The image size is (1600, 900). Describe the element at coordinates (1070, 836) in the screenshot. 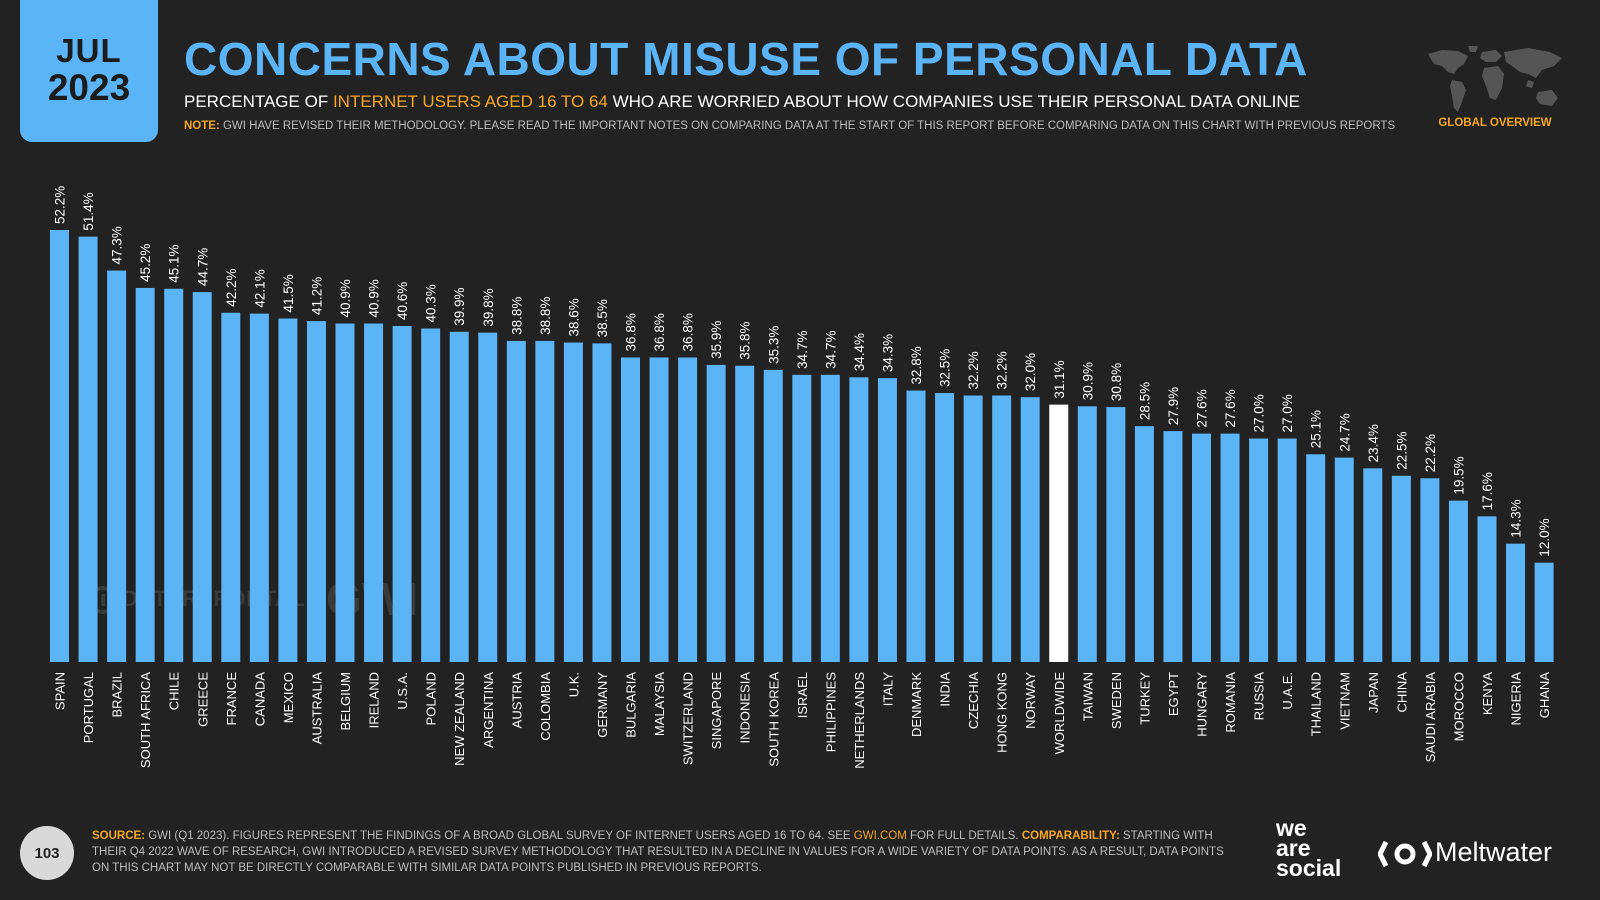

I see `comparability-label: COMPARABILITY:` at that location.